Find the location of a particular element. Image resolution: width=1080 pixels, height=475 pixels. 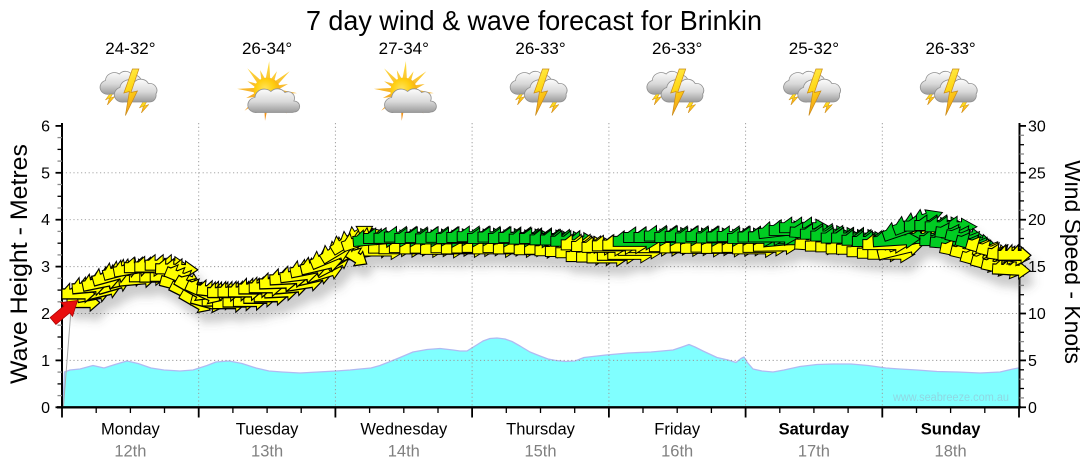

svg-text: Thursday is located at coordinates (541, 430).